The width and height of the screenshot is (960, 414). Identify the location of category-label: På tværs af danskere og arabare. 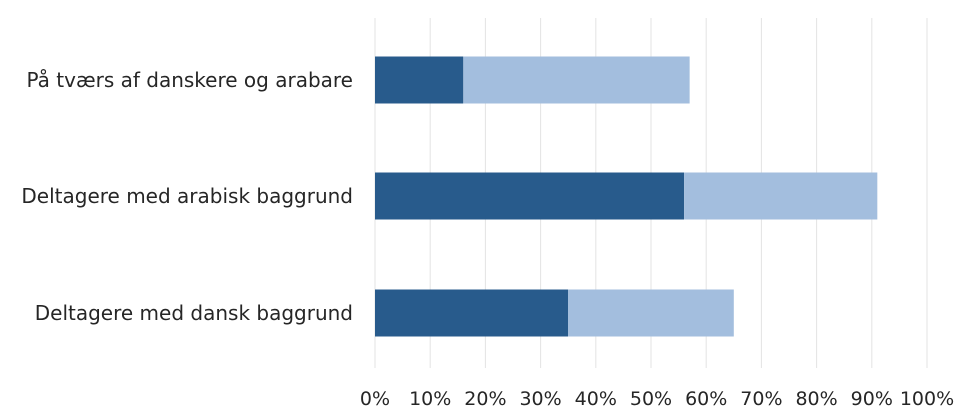
(190, 80).